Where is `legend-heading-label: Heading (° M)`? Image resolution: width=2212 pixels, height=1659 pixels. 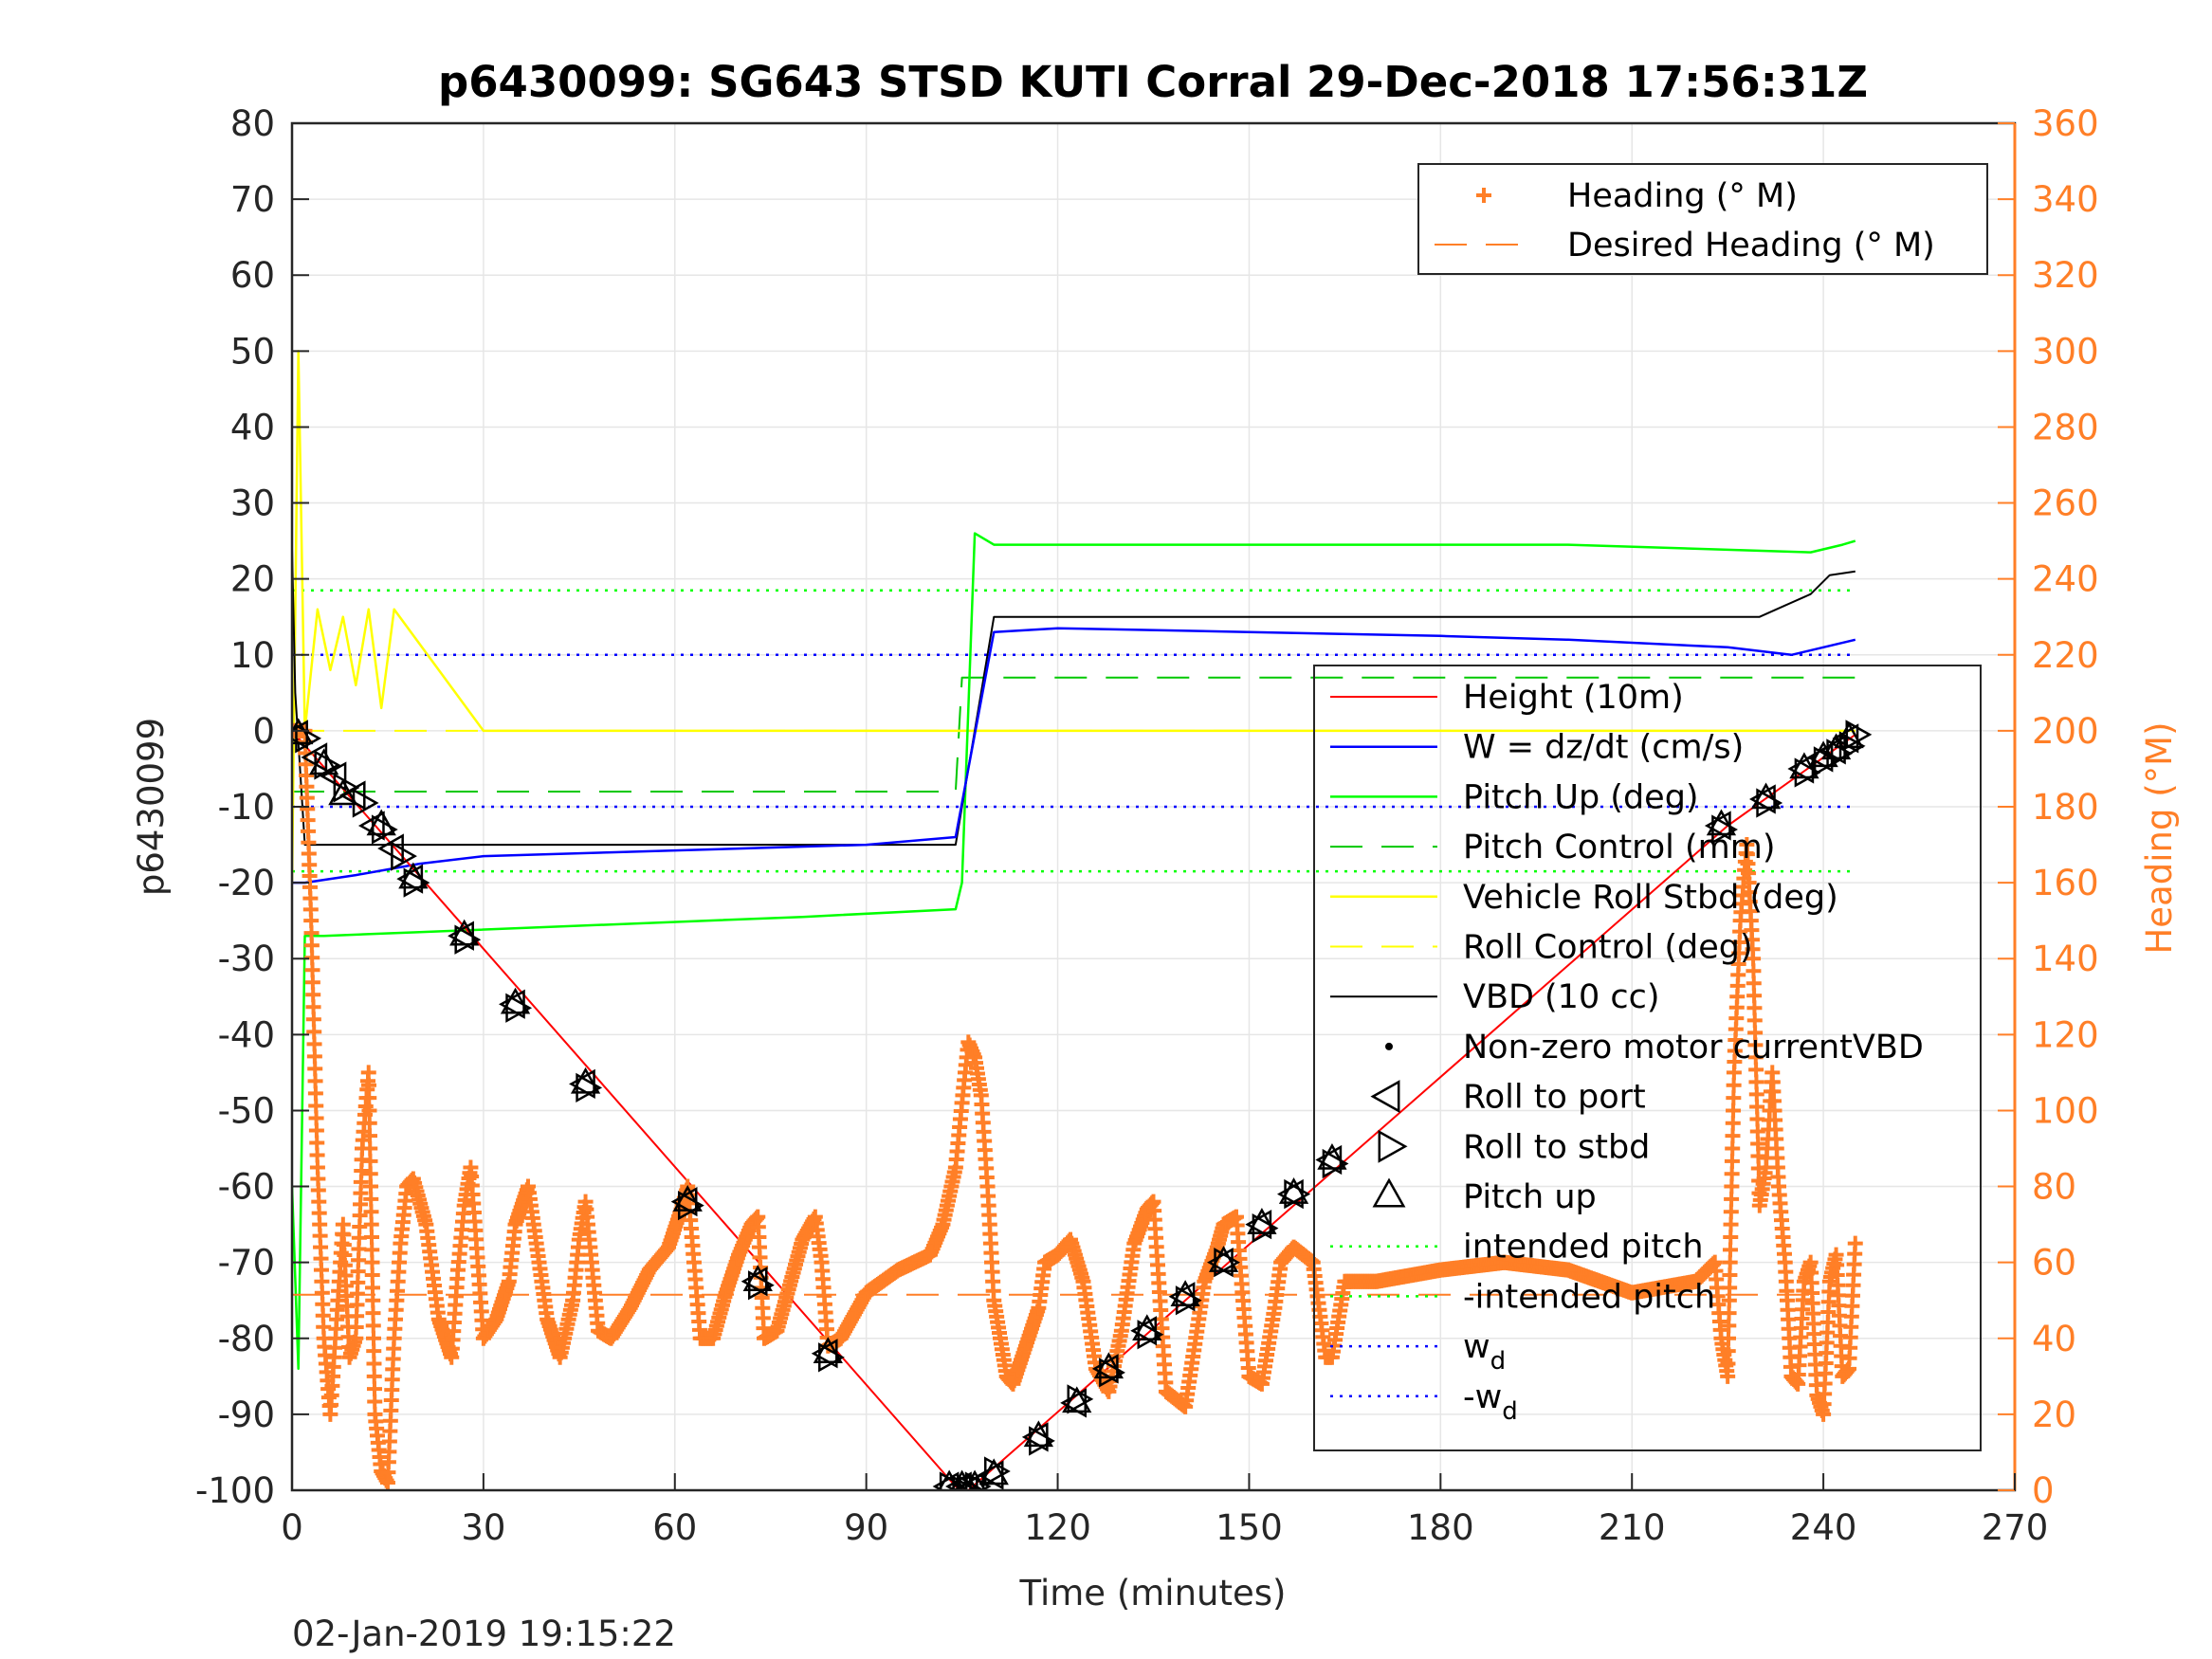
legend-heading-label: Heading (° M) is located at coordinates (1682, 196).